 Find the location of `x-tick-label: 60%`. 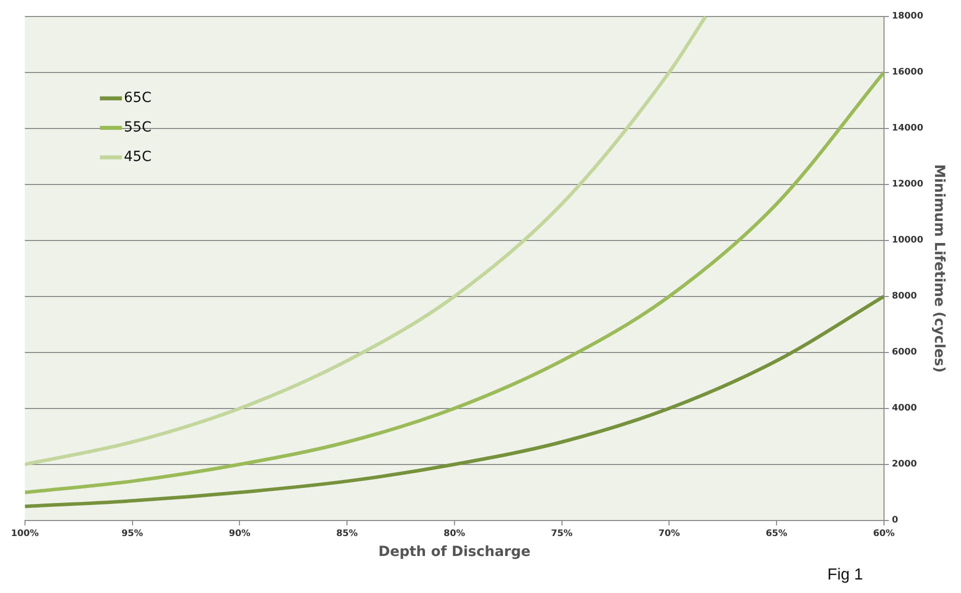

x-tick-label: 60% is located at coordinates (884, 534).